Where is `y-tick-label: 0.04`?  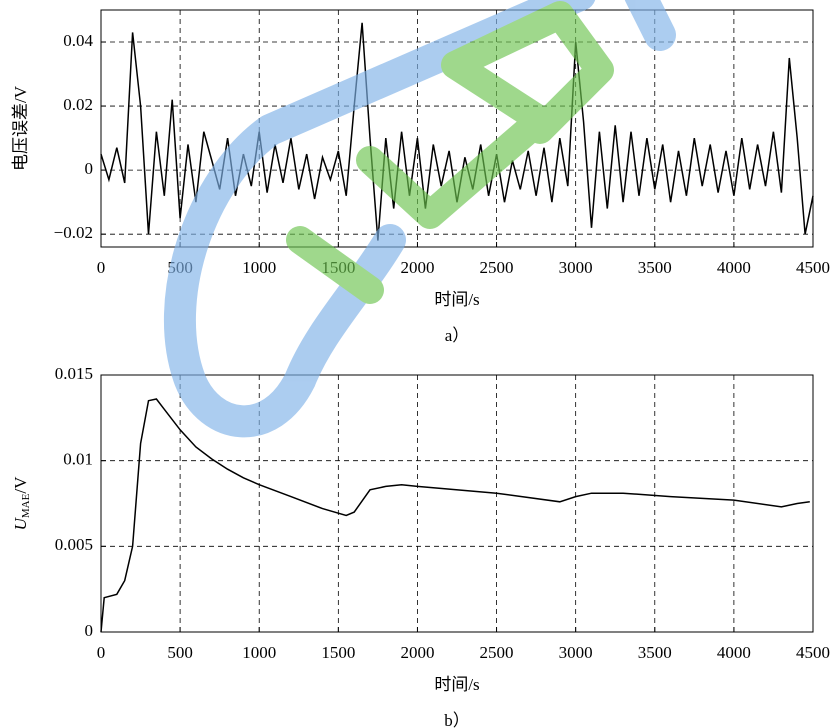
y-tick-label: 0.04 is located at coordinates (78, 40).